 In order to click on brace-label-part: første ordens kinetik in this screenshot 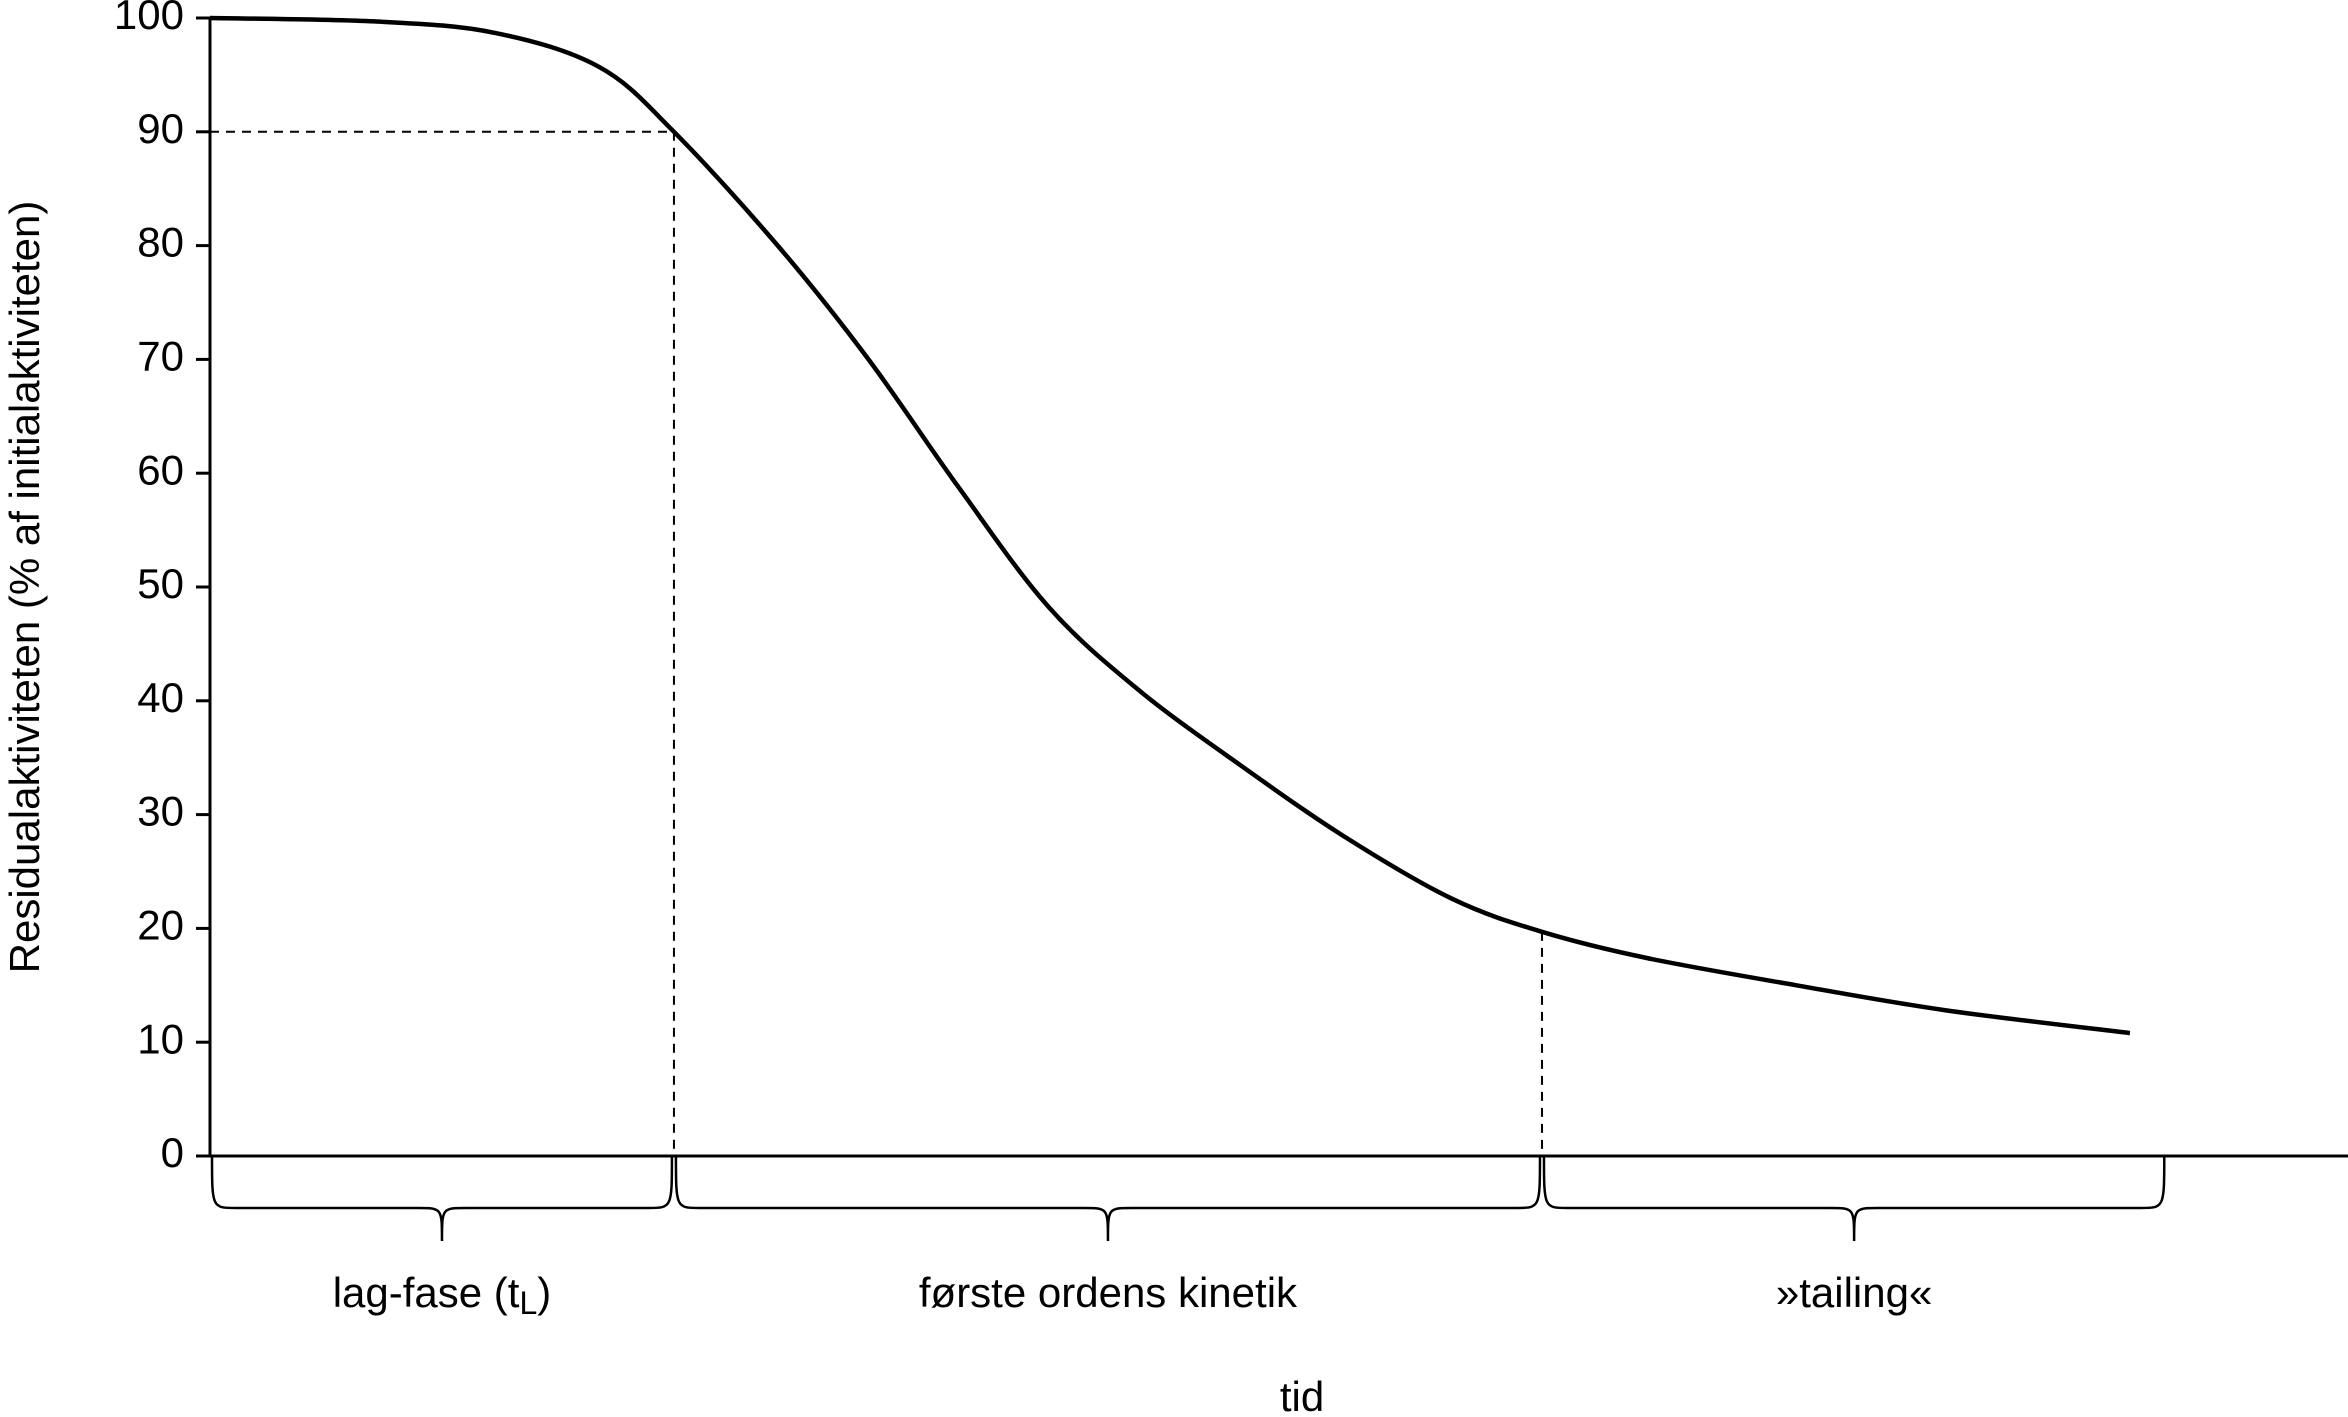, I will do `click(1108, 1292)`.